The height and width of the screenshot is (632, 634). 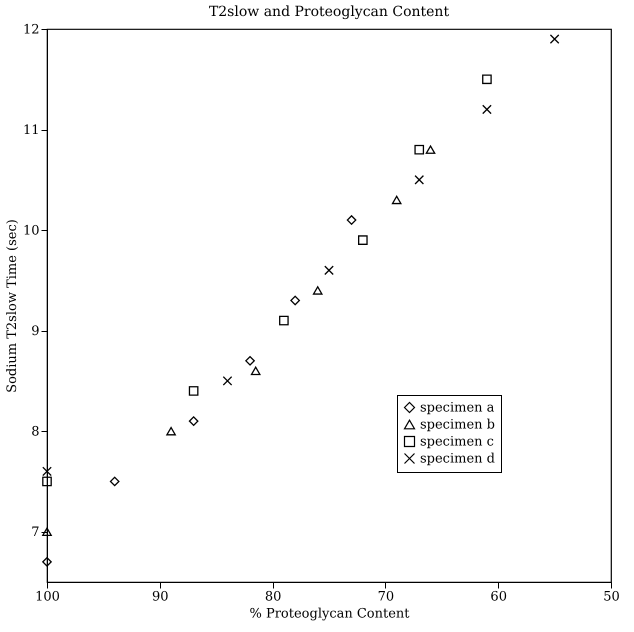 What do you see at coordinates (386, 597) in the screenshot?
I see `x-tick-label: 70` at bounding box center [386, 597].